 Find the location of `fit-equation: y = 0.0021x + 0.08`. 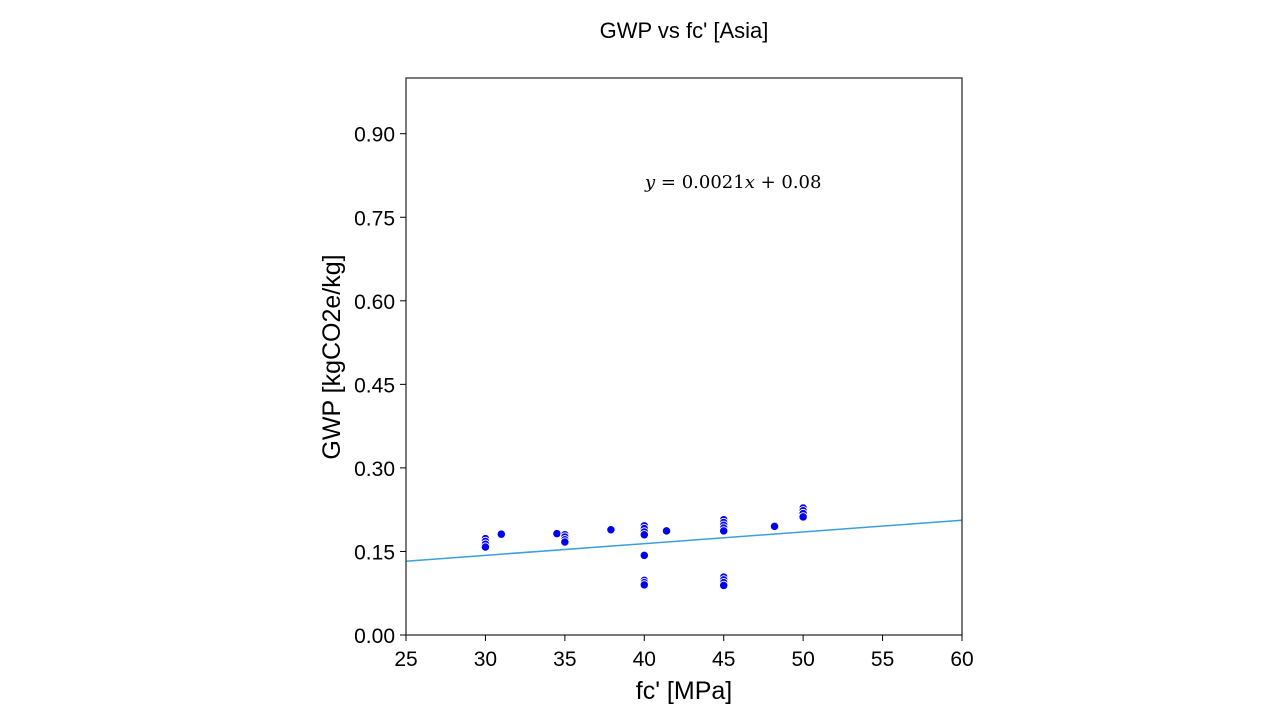

fit-equation: y = 0.0021x + 0.08 is located at coordinates (732, 182).